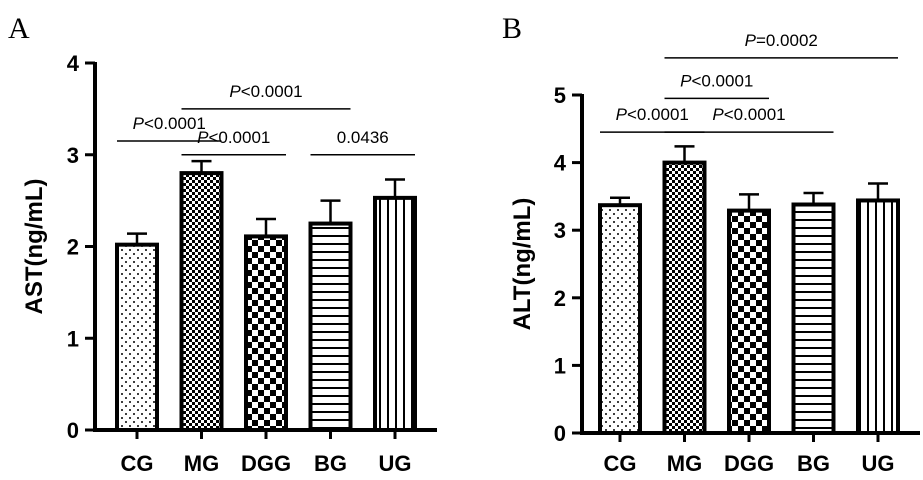  Describe the element at coordinates (560, 95) in the screenshot. I see `y-tick-label: 5` at that location.